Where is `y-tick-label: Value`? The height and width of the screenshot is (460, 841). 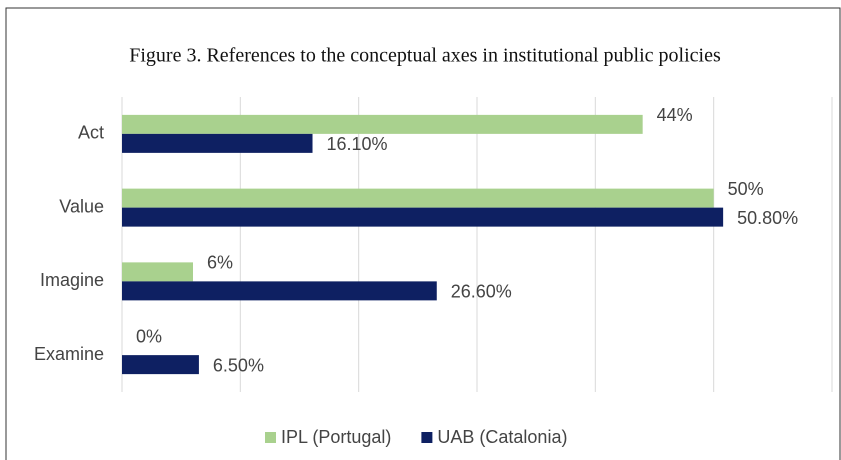 y-tick-label: Value is located at coordinates (81, 206).